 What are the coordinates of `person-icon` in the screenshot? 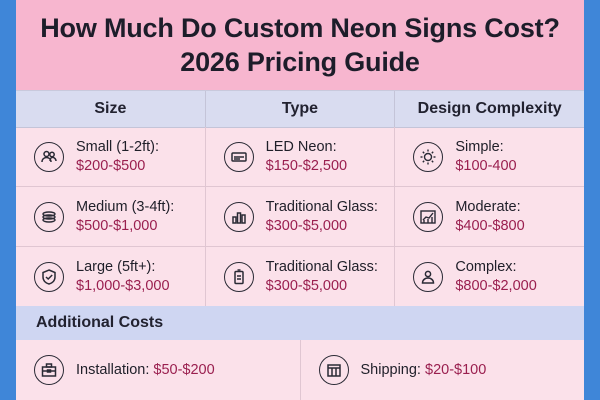 It's located at (428, 276).